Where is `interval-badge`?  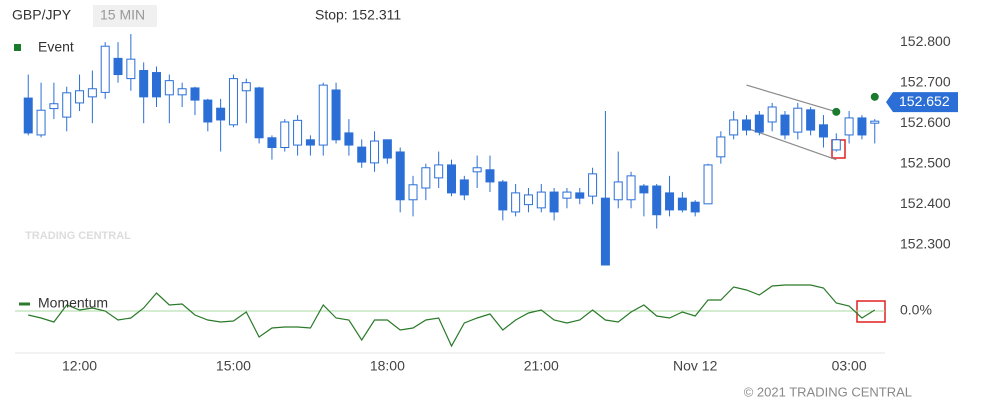
interval-badge is located at coordinates (125, 16).